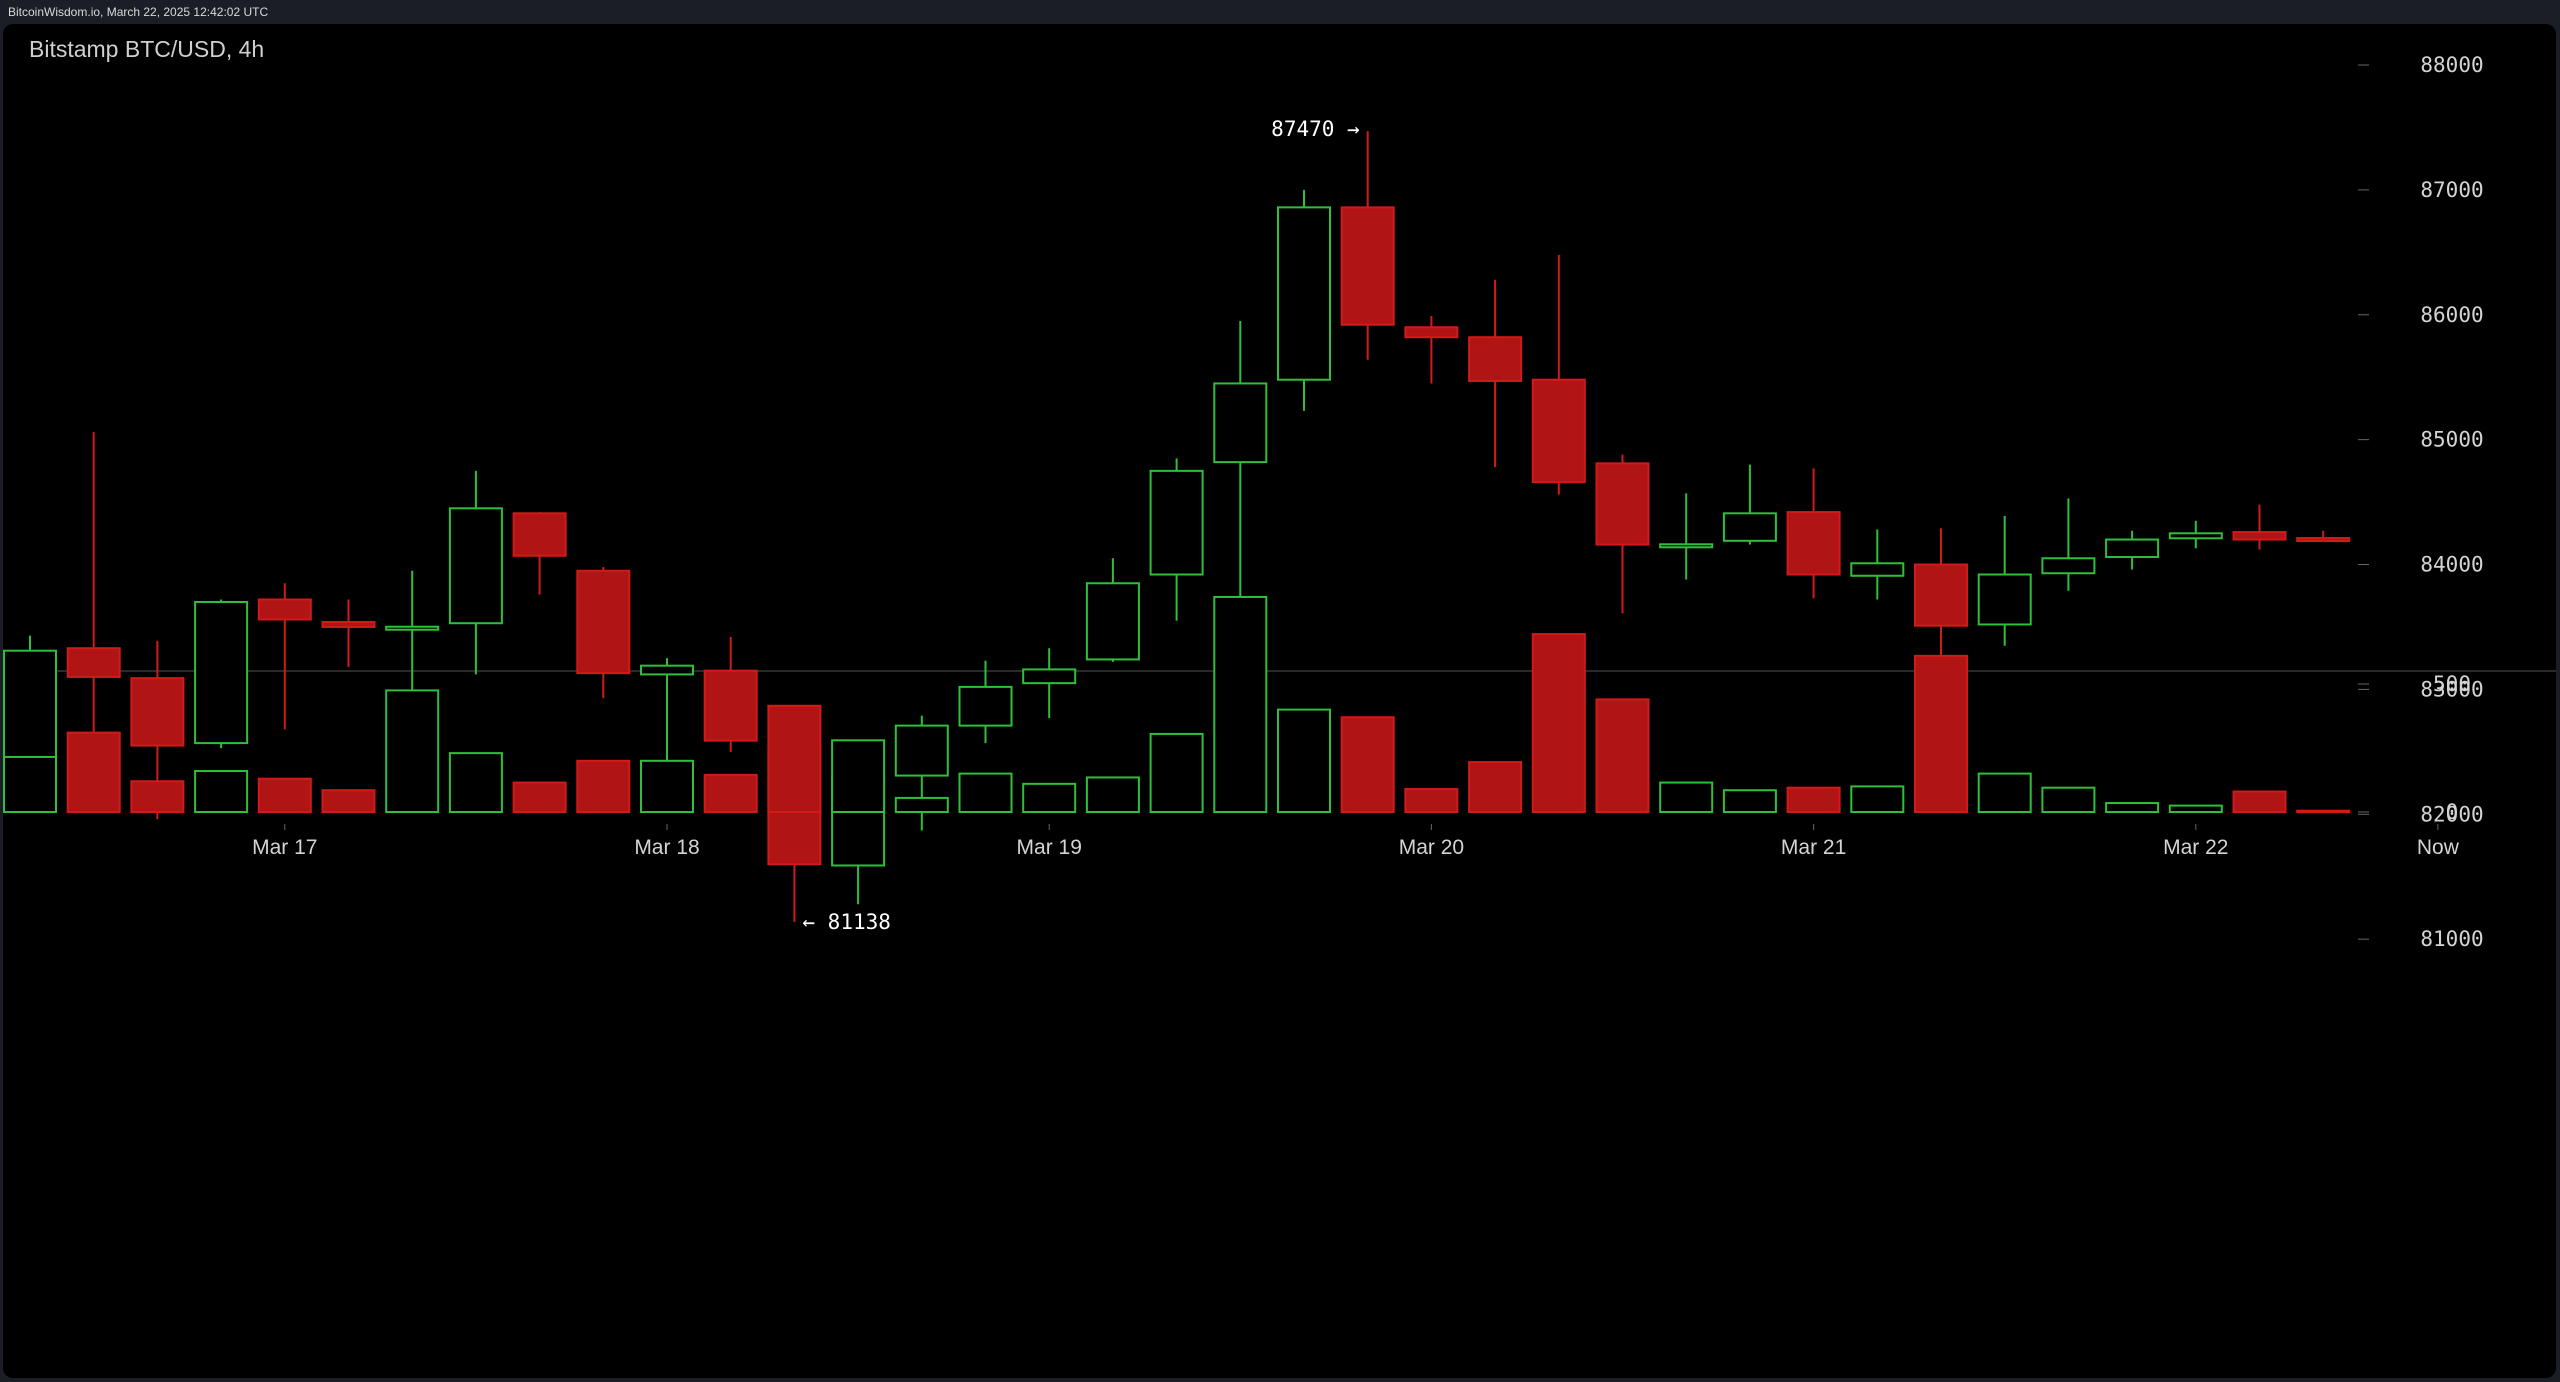  Describe the element at coordinates (2451, 440) in the screenshot. I see `price-tick-label: 85000` at that location.